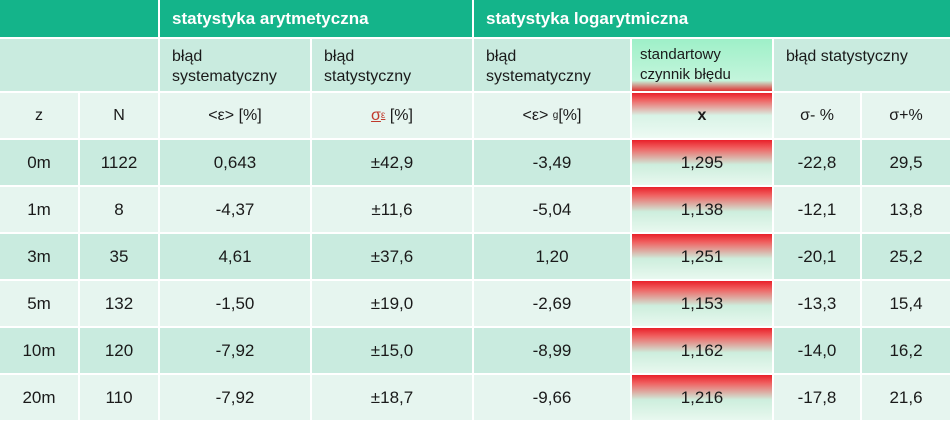 The width and height of the screenshot is (950, 422). What do you see at coordinates (906, 397) in the screenshot?
I see `cell-splus: 21,6` at bounding box center [906, 397].